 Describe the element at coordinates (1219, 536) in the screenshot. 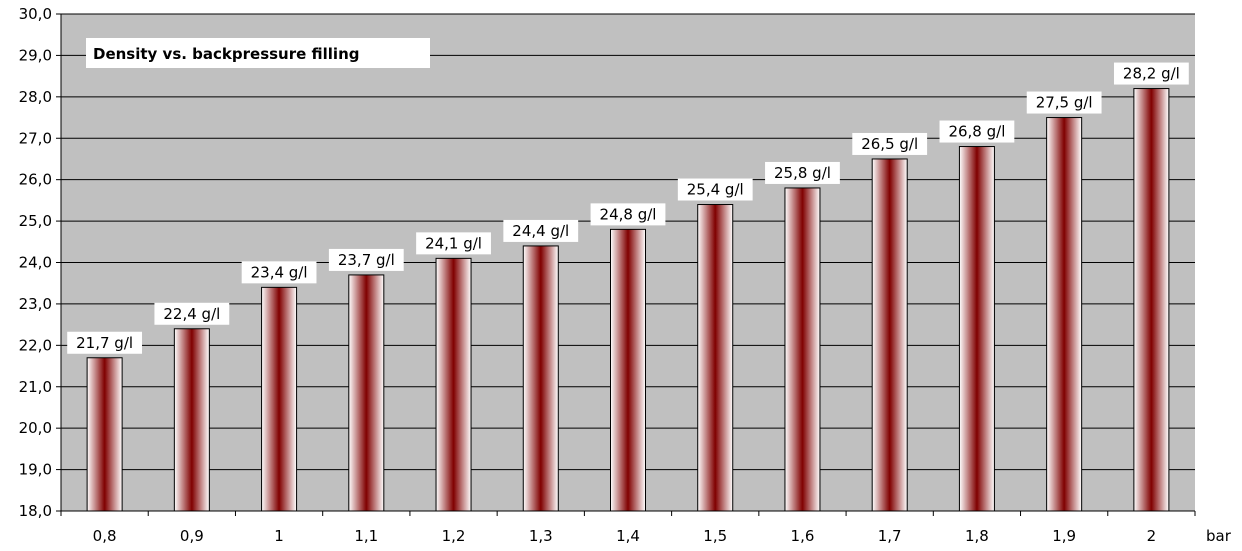

I see `x-axis-unit: bar` at that location.